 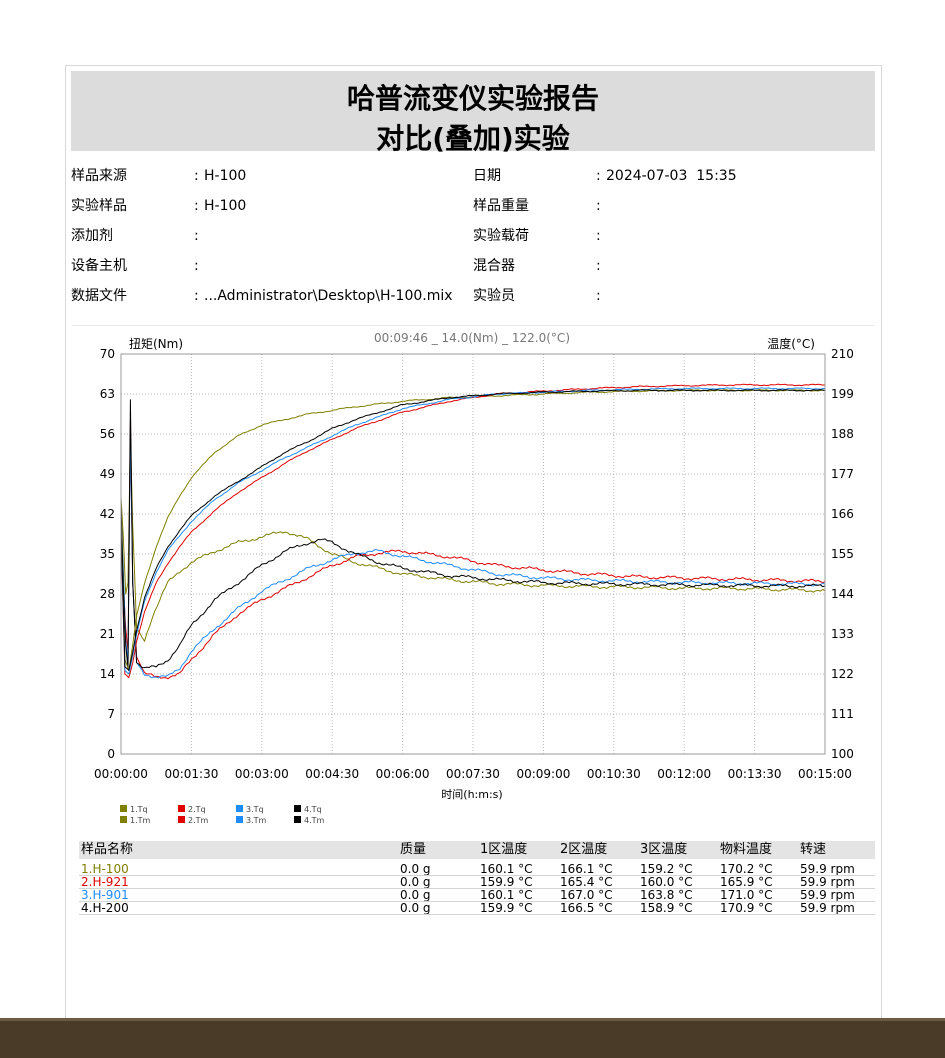 I want to click on info-value-sample-source: H-100, so click(x=225, y=176).